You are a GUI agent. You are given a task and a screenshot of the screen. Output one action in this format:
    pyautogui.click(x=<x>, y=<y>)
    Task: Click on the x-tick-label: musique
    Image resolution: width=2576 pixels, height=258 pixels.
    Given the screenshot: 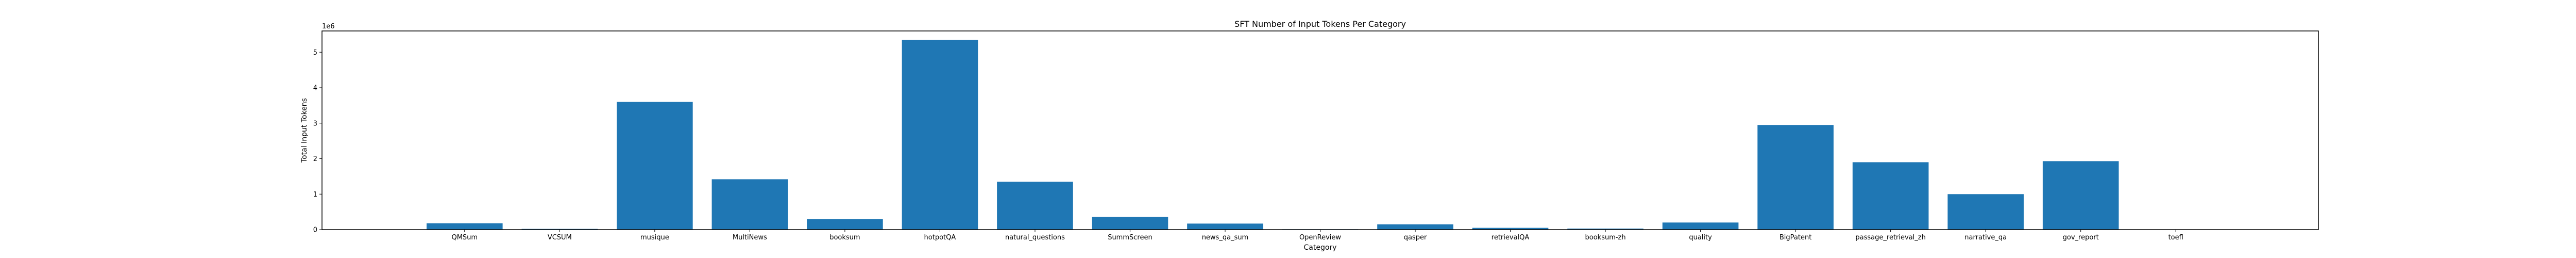 What is the action you would take?
    pyautogui.click(x=654, y=237)
    